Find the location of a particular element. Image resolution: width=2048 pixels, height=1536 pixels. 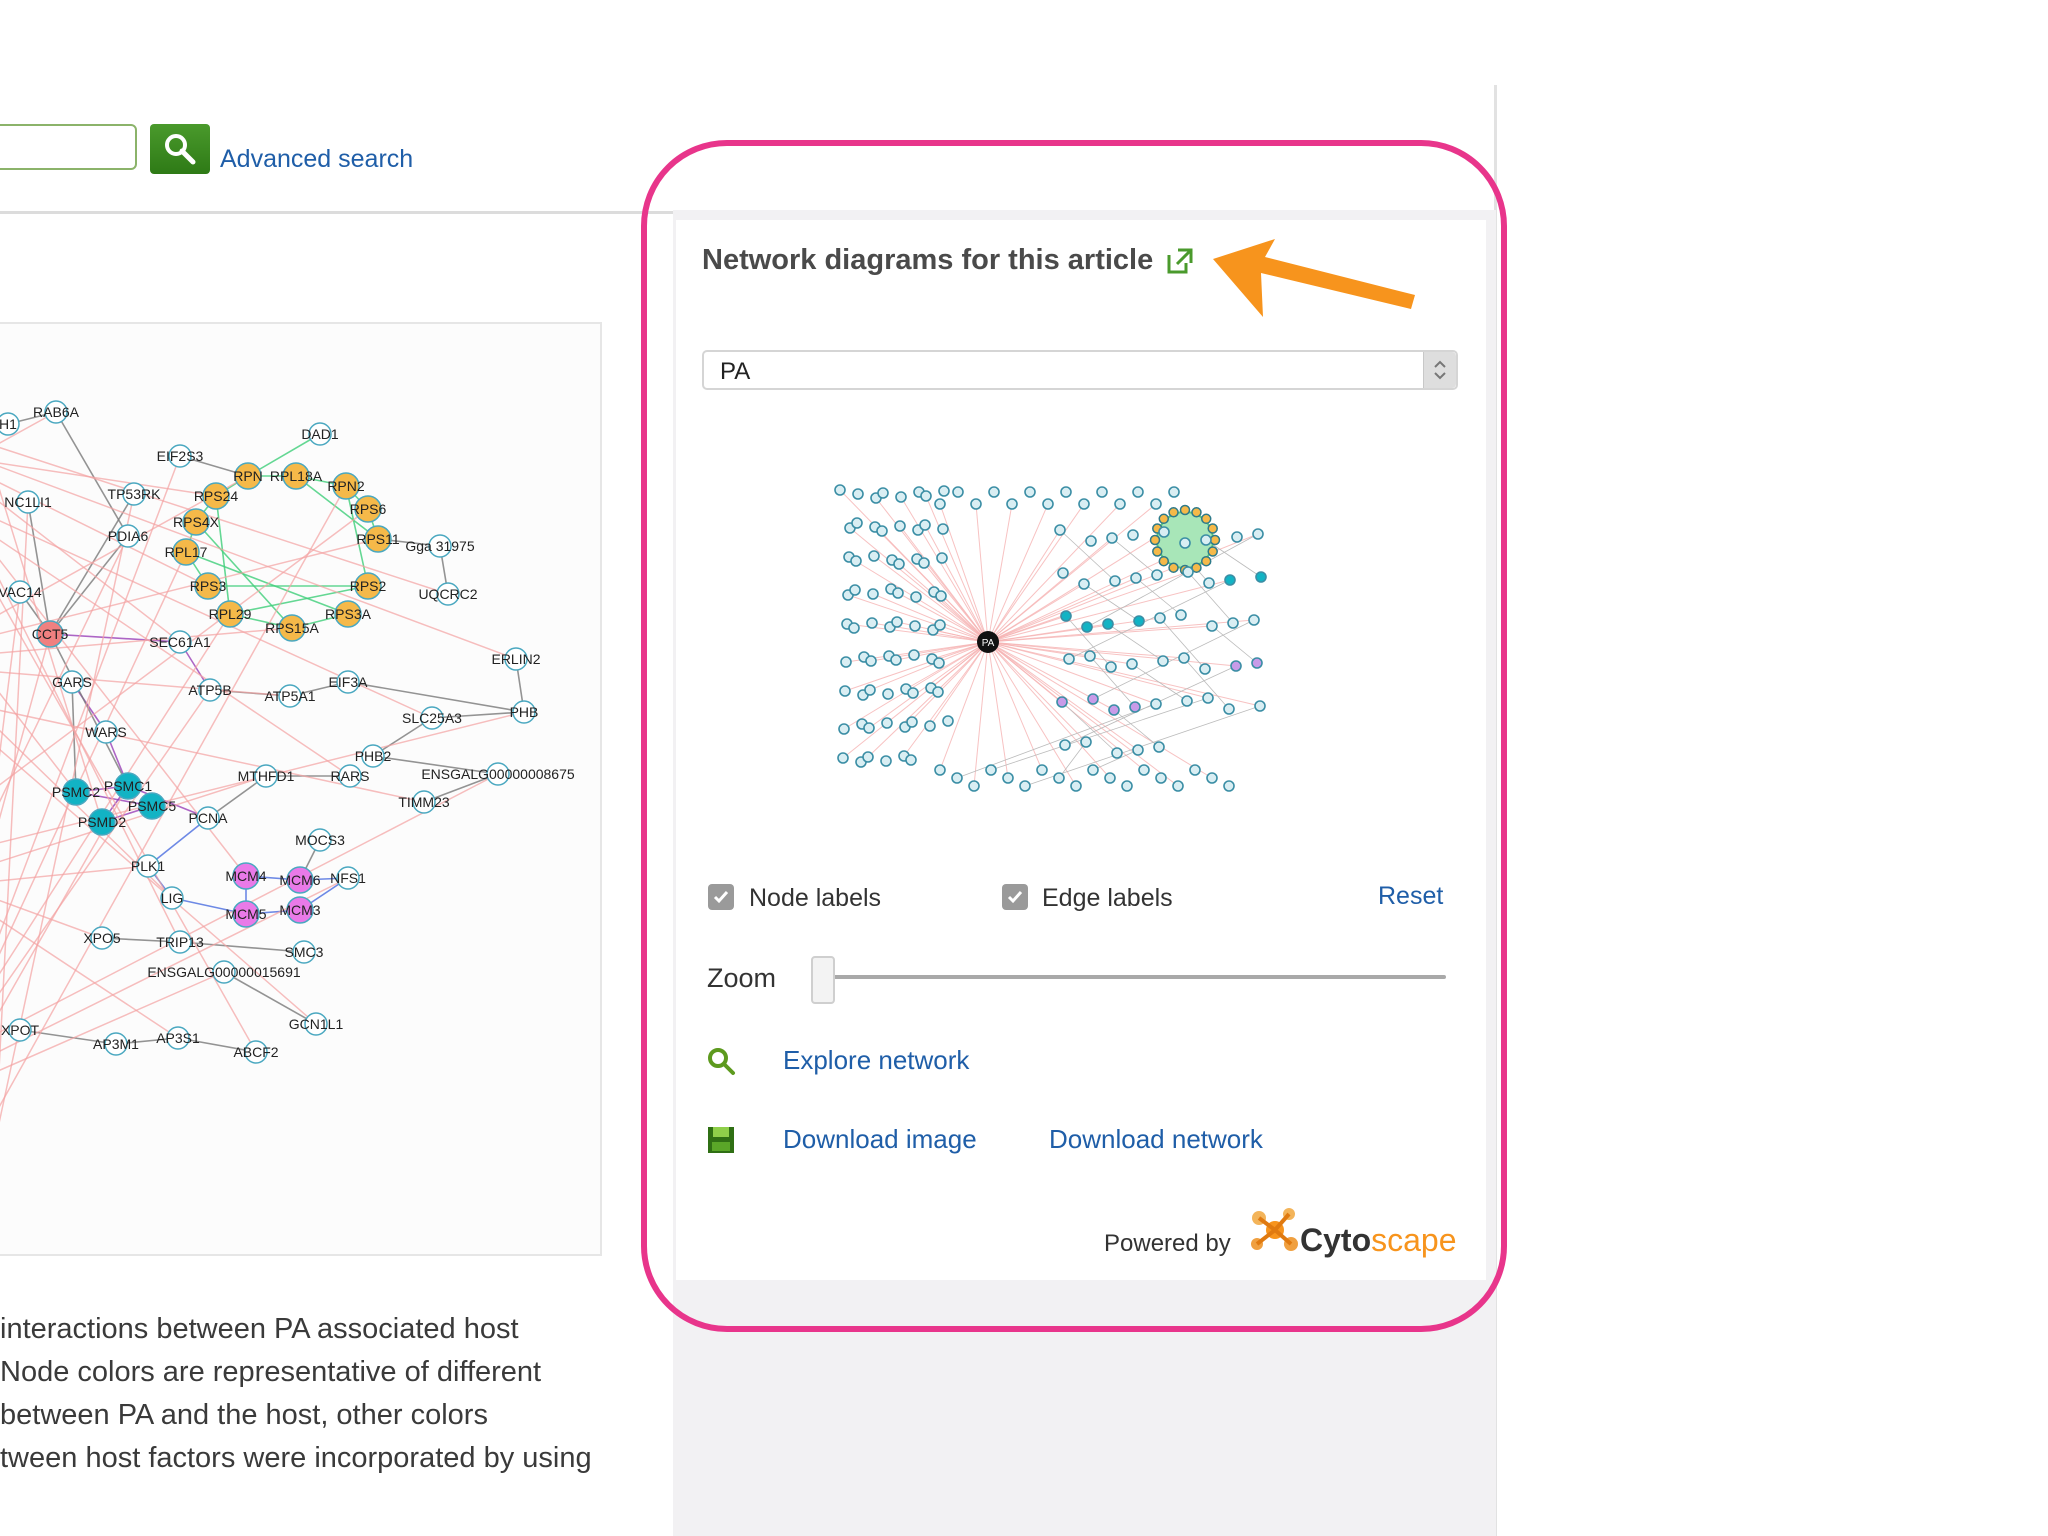

zoom-slider-track is located at coordinates (1133, 977).